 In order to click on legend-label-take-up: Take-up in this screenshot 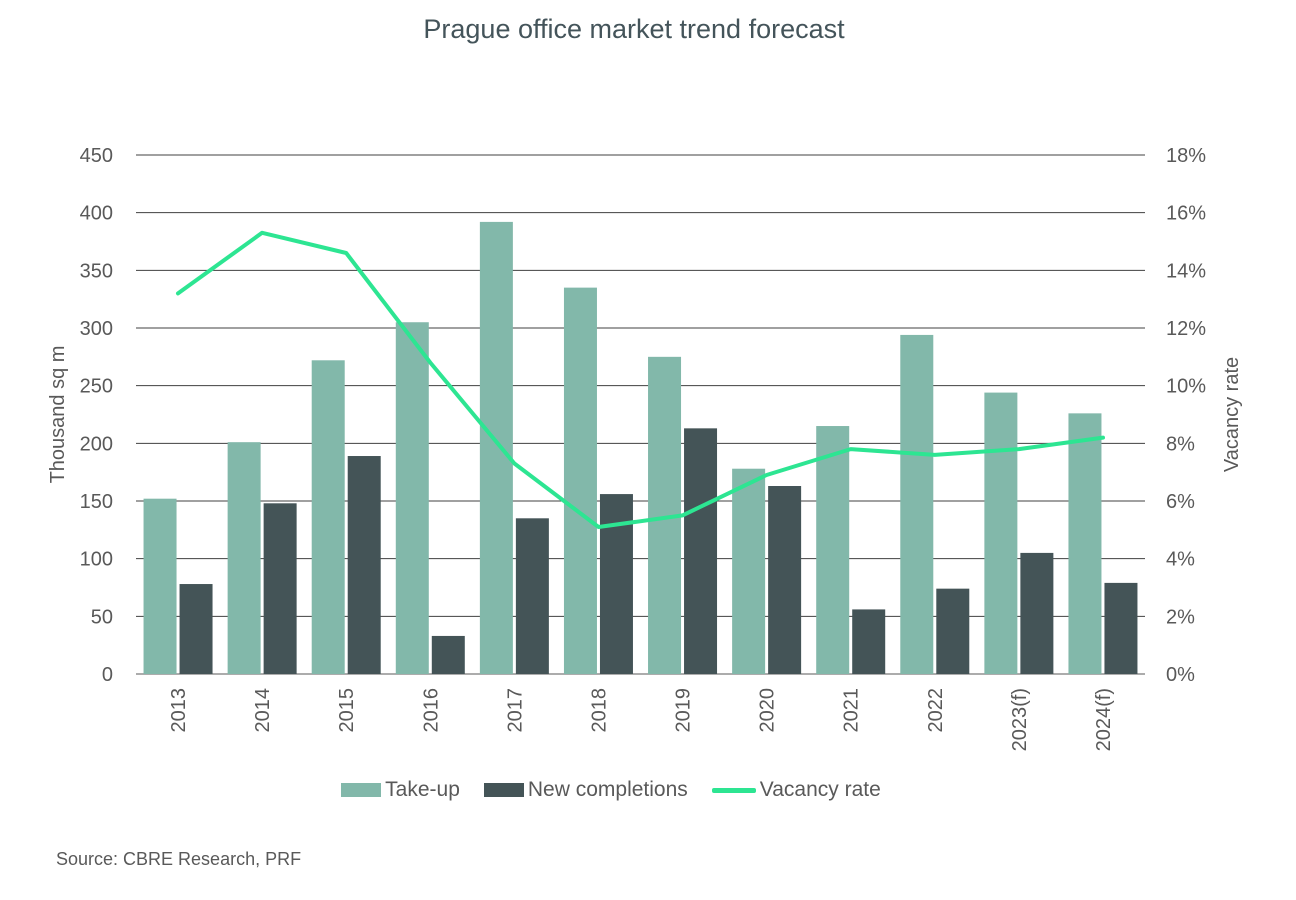, I will do `click(422, 789)`.